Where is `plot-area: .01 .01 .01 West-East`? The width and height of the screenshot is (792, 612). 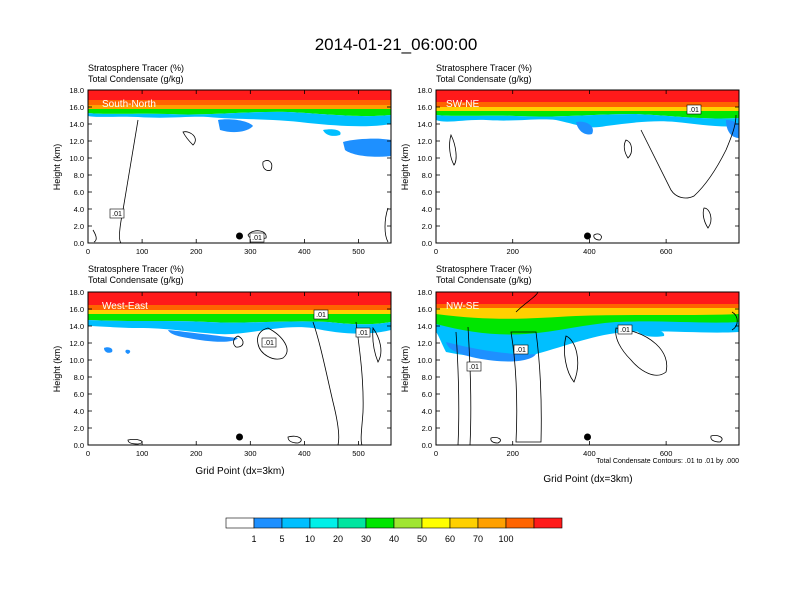 plot-area: .01 .01 .01 West-East is located at coordinates (239, 368).